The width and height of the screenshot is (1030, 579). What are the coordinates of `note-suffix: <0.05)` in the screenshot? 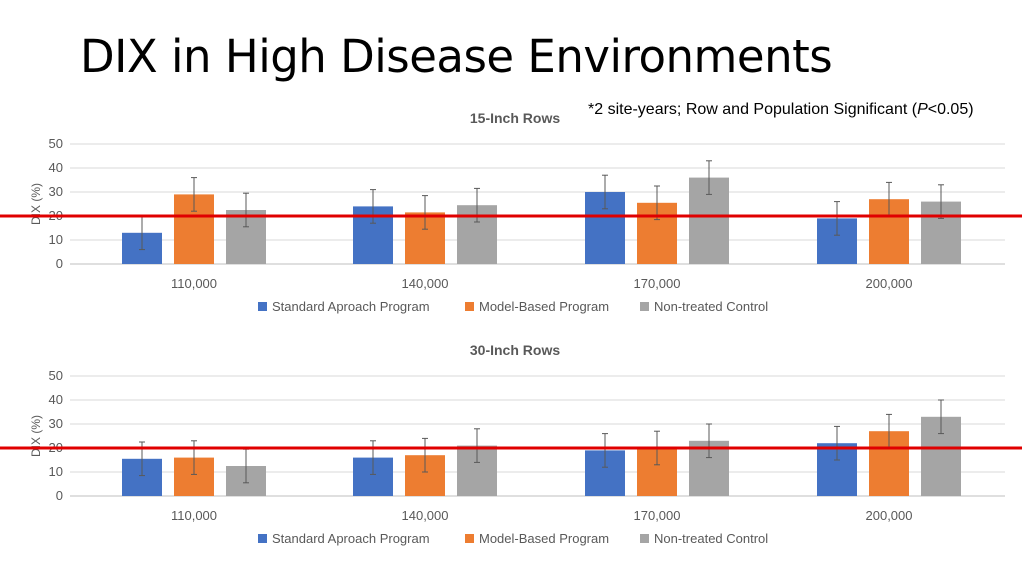 It's located at (950, 109).